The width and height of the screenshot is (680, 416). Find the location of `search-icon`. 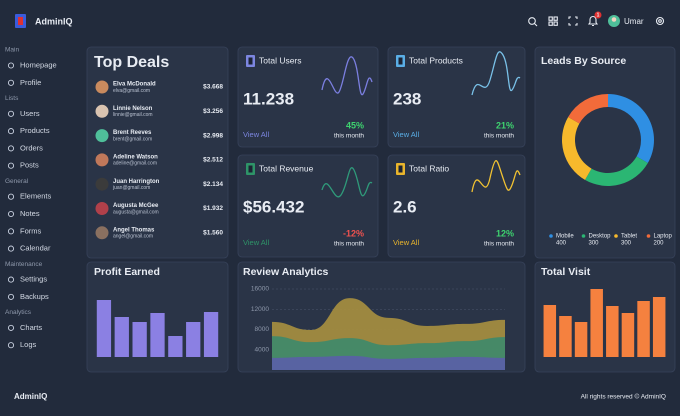

search-icon is located at coordinates (532, 21).